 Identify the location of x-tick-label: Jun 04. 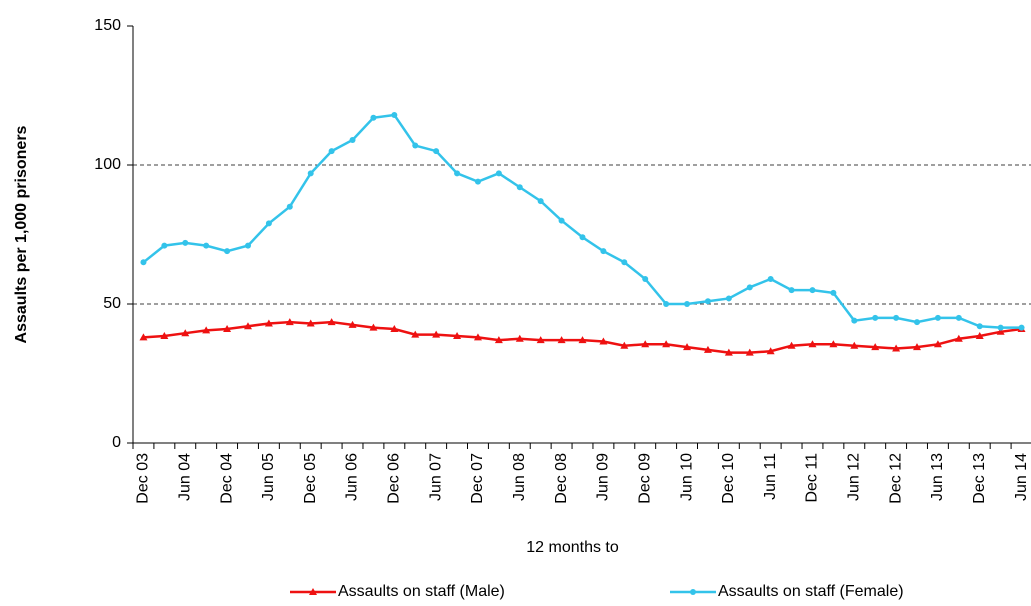
(184, 477).